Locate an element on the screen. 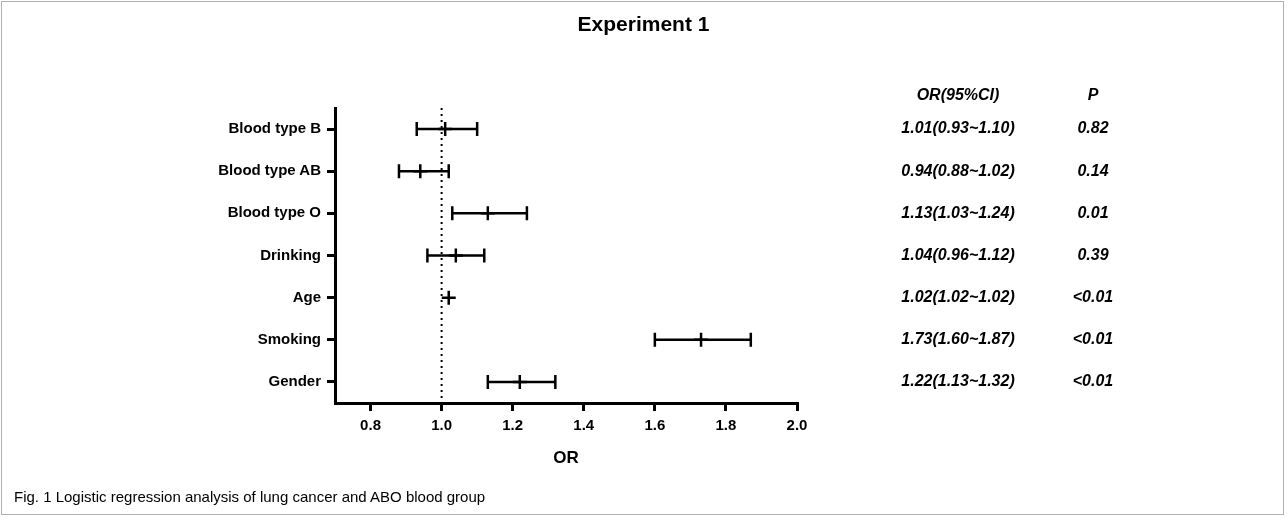  x-tick-label: 1.0 is located at coordinates (442, 425).